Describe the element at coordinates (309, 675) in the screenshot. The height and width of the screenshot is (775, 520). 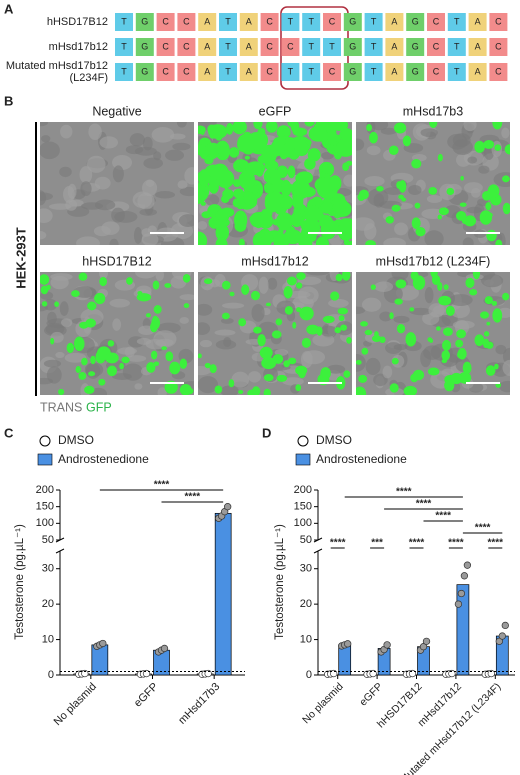
I see `y-tick-label: 0` at that location.